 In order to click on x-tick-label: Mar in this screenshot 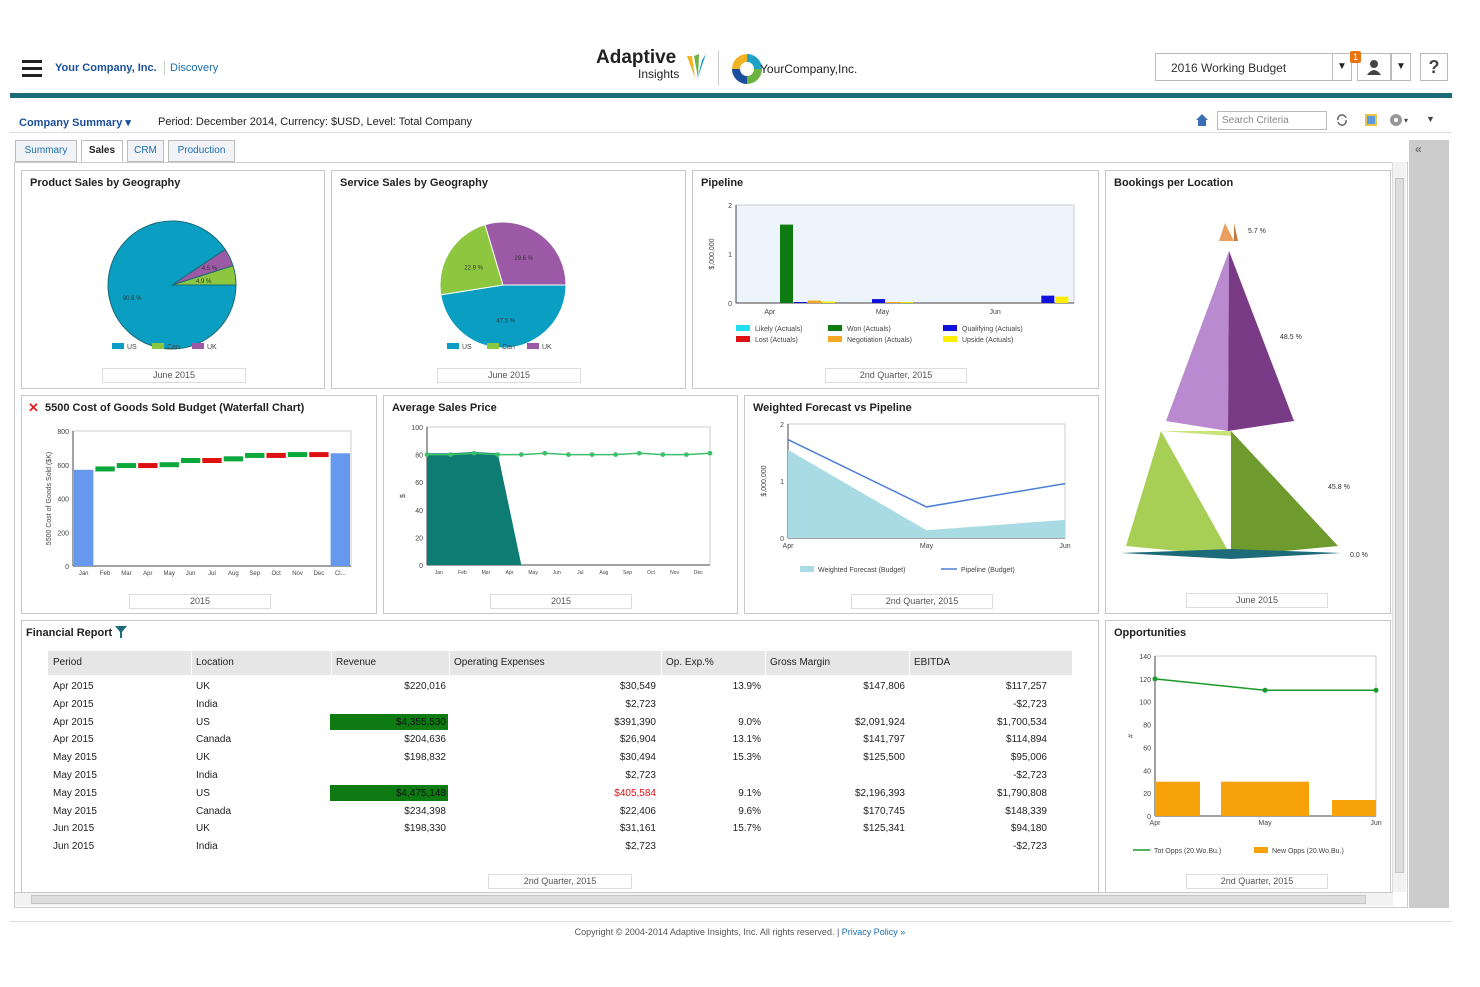, I will do `click(486, 573)`.